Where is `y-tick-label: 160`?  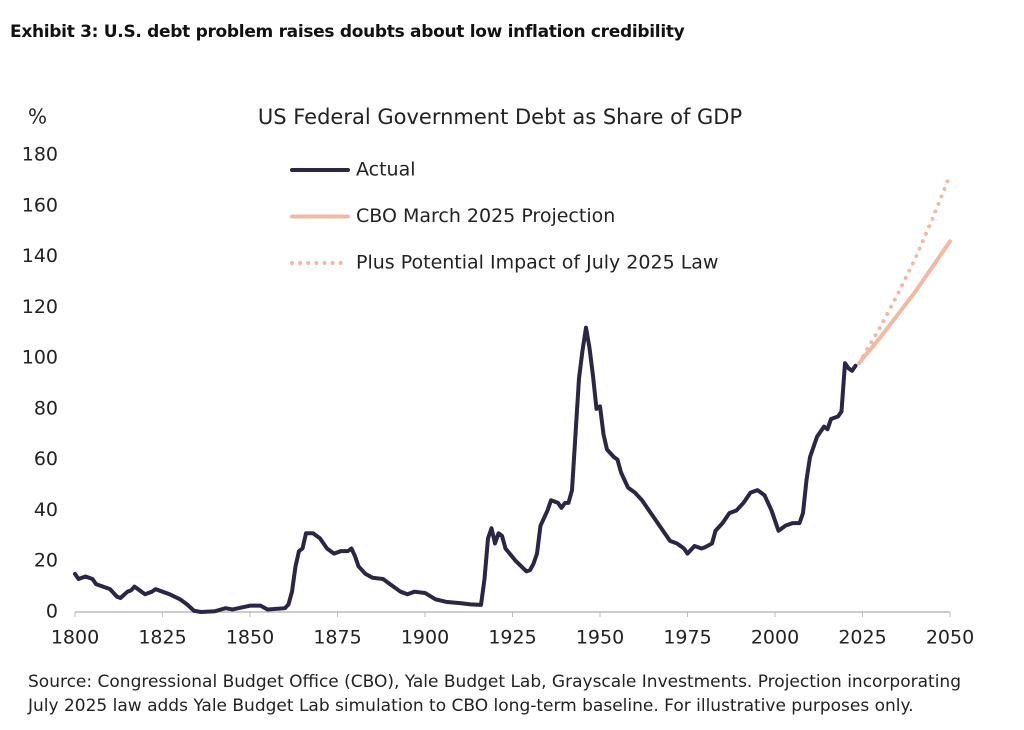
y-tick-label: 160 is located at coordinates (40, 205).